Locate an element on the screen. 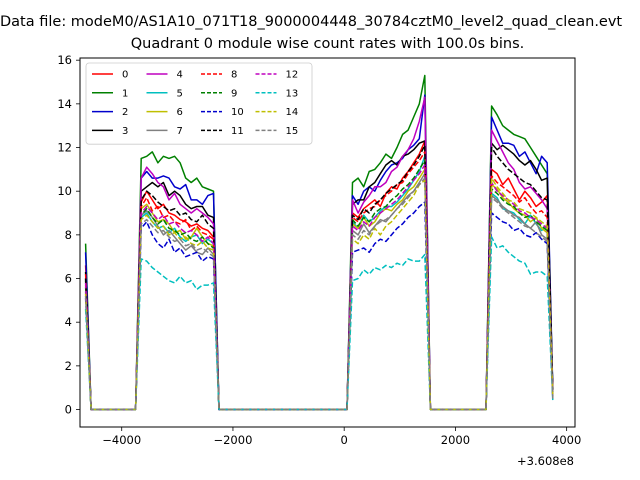  legend-label-0: 0 is located at coordinates (125, 75).